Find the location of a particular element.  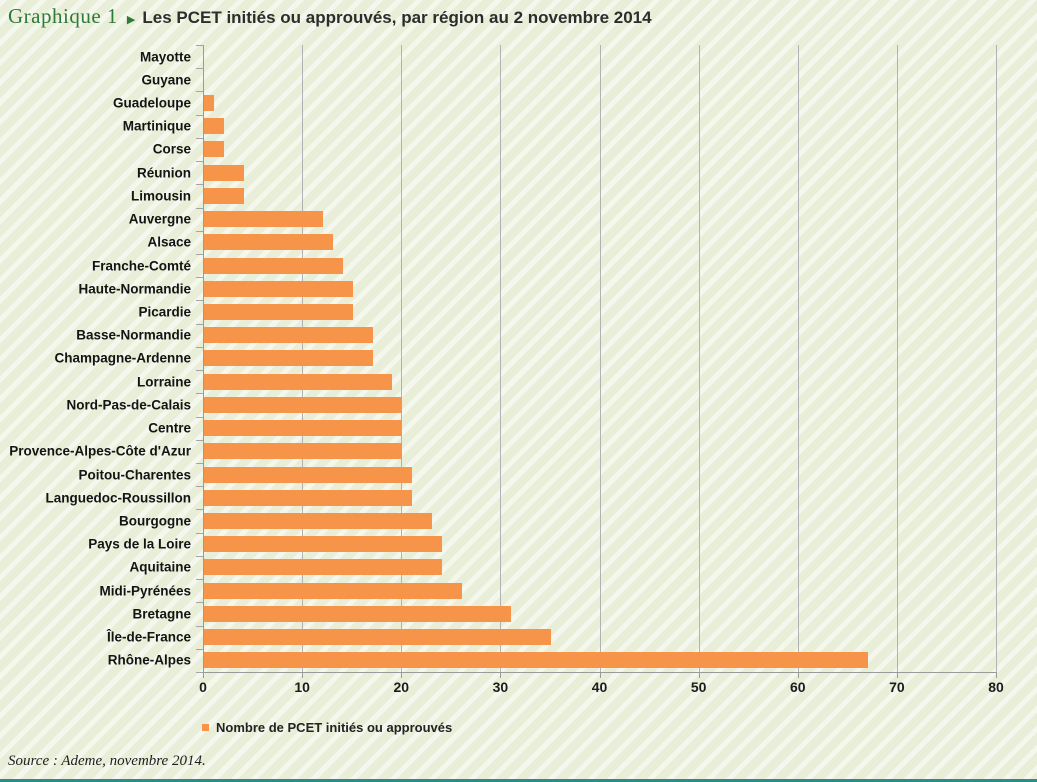

bar-row: Basse-Normandie is located at coordinates (536, 335).